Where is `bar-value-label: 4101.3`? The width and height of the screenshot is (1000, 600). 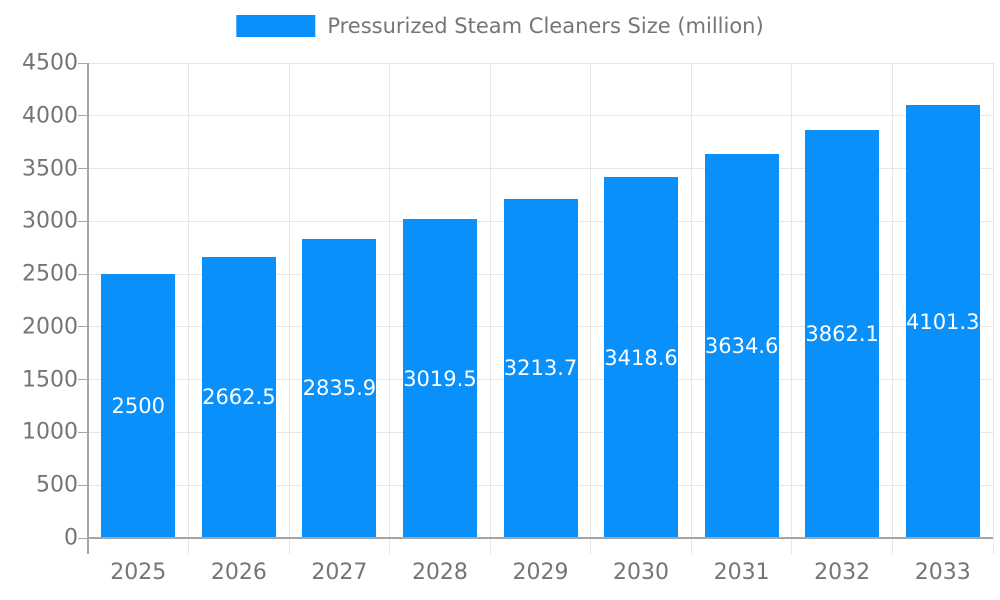
bar-value-label: 4101.3 is located at coordinates (942, 321).